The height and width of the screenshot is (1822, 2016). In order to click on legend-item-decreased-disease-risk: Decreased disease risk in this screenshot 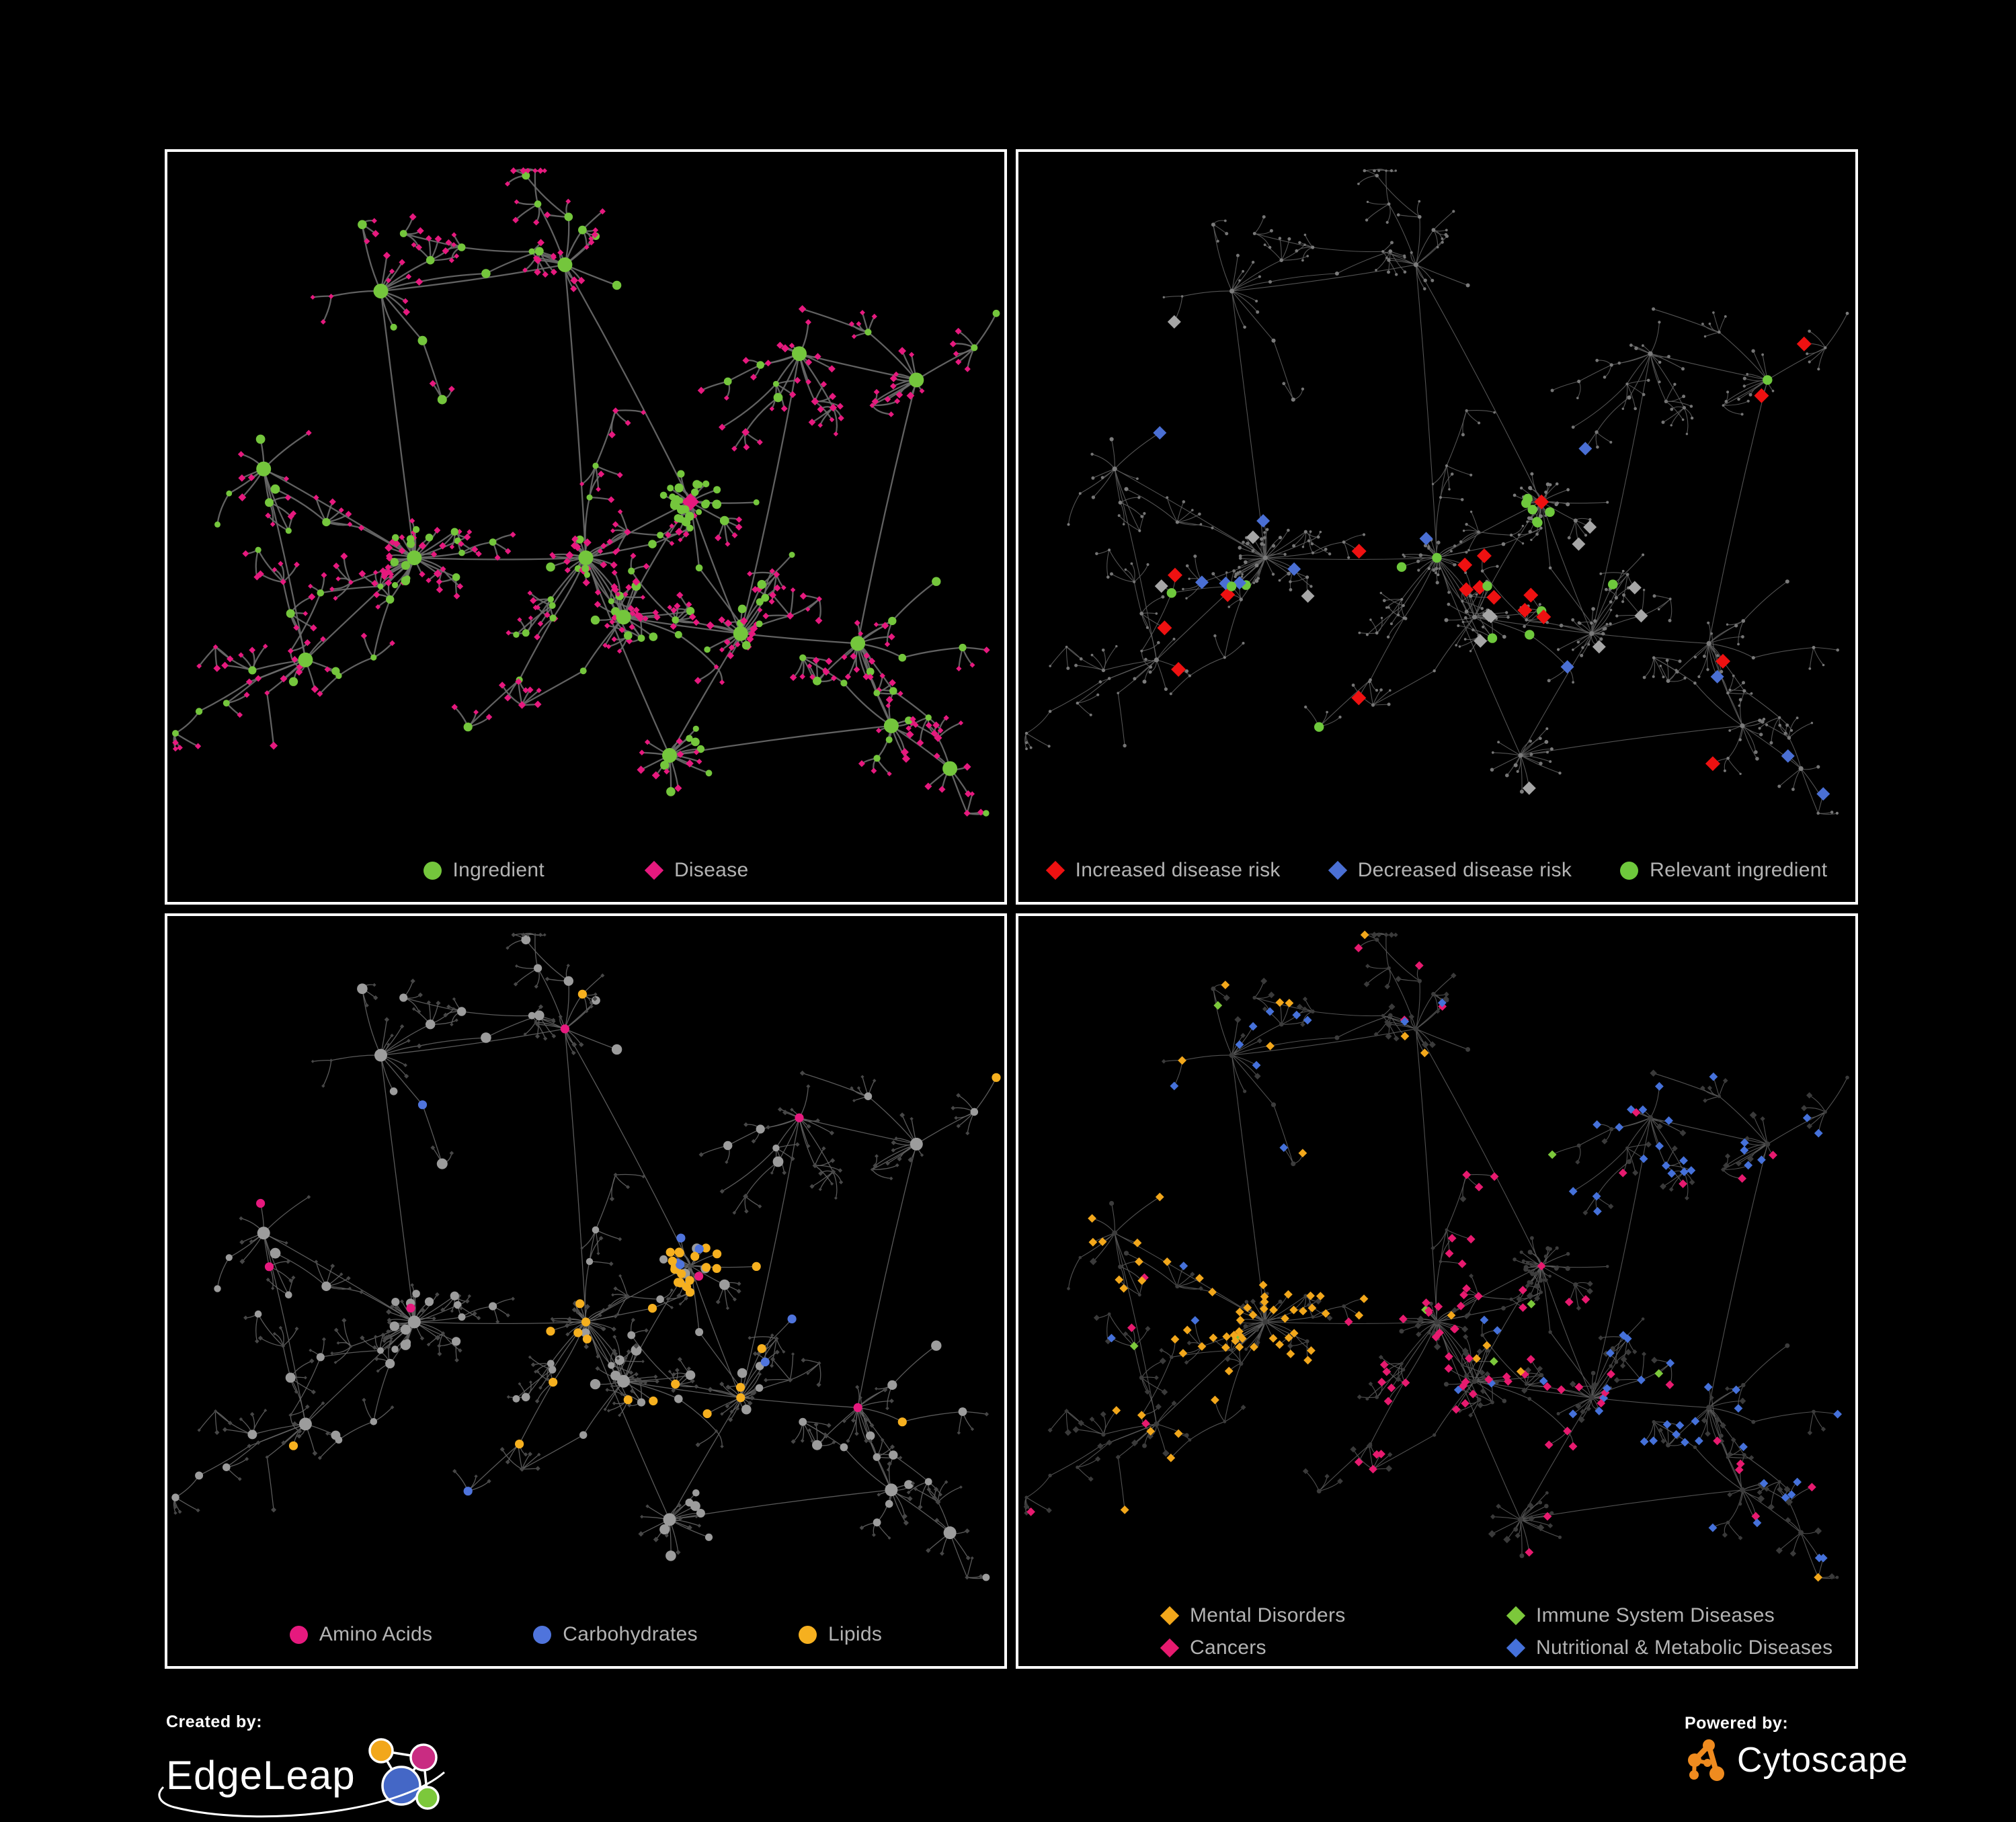, I will do `click(1450, 870)`.